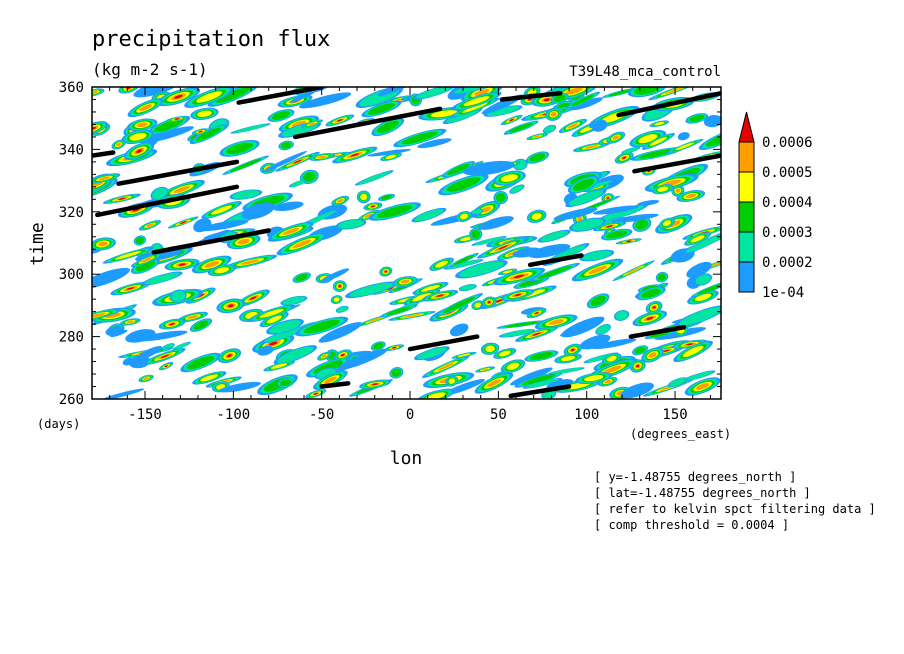 The image size is (904, 654). Describe the element at coordinates (71, 275) in the screenshot. I see `y-tick-label: 300` at that location.